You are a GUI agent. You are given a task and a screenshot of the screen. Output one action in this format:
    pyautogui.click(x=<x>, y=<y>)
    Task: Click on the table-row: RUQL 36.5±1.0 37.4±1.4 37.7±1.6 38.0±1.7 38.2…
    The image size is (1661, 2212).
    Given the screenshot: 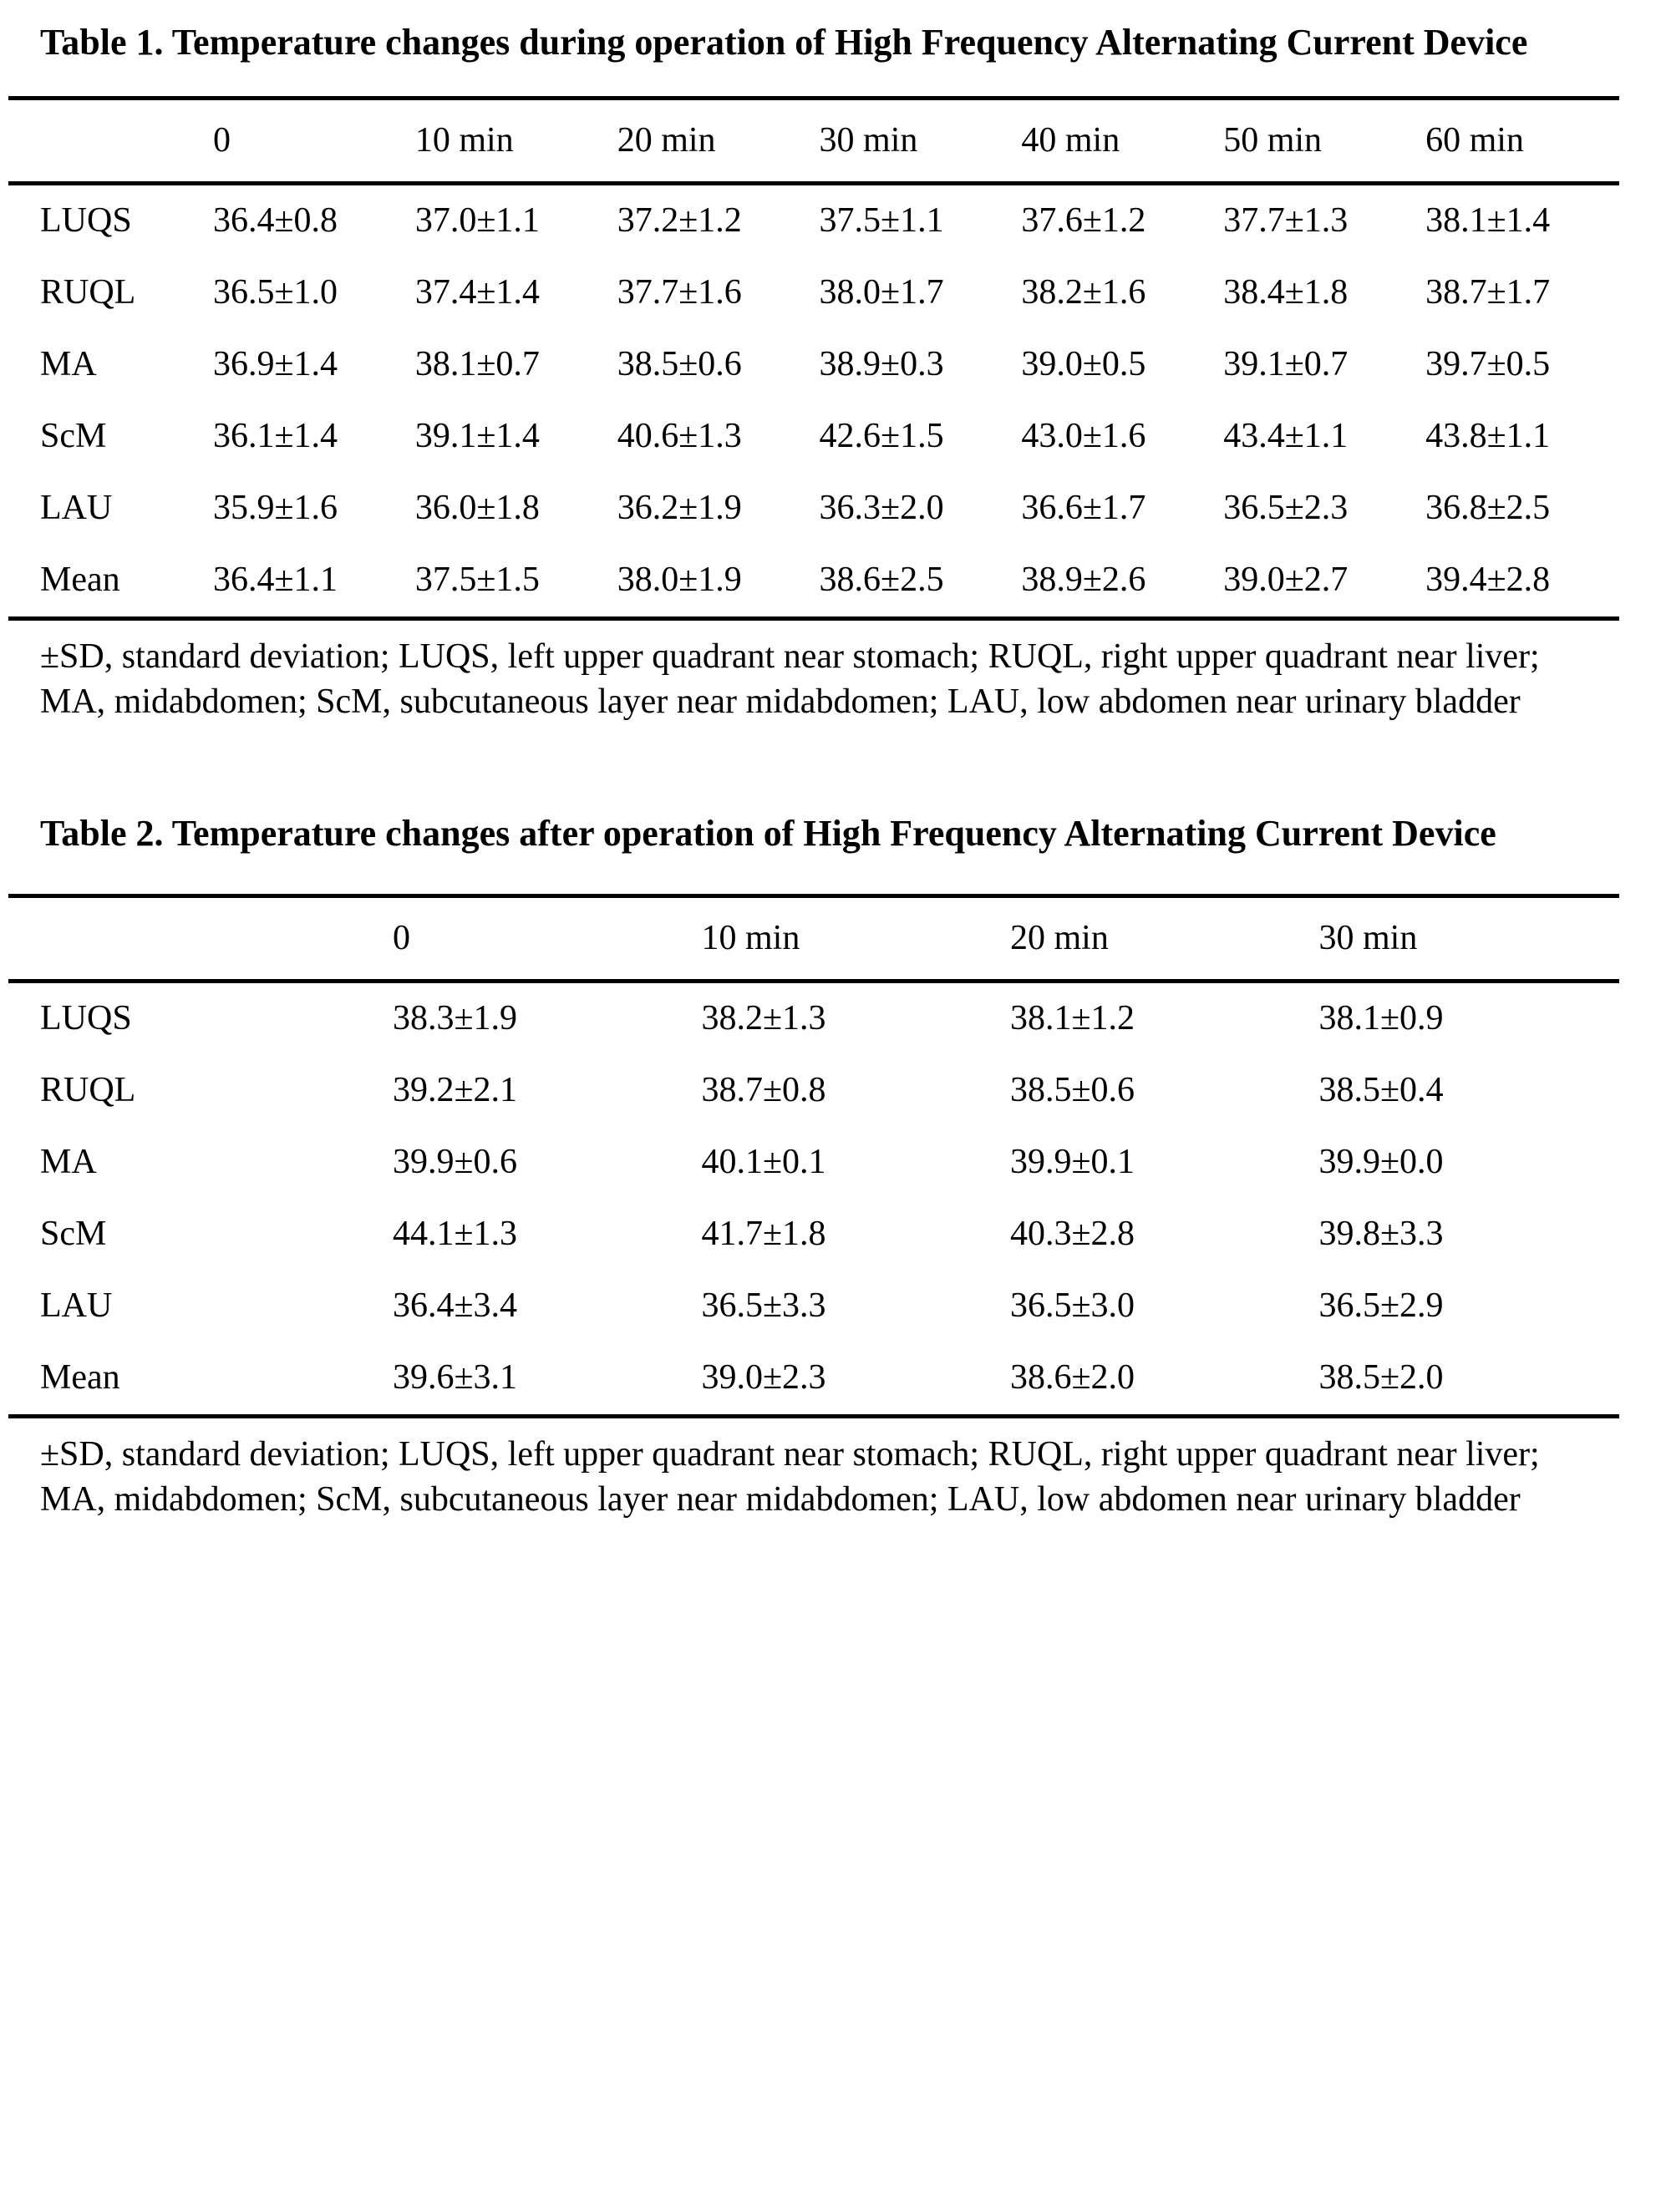 What is the action you would take?
    pyautogui.click(x=813, y=293)
    